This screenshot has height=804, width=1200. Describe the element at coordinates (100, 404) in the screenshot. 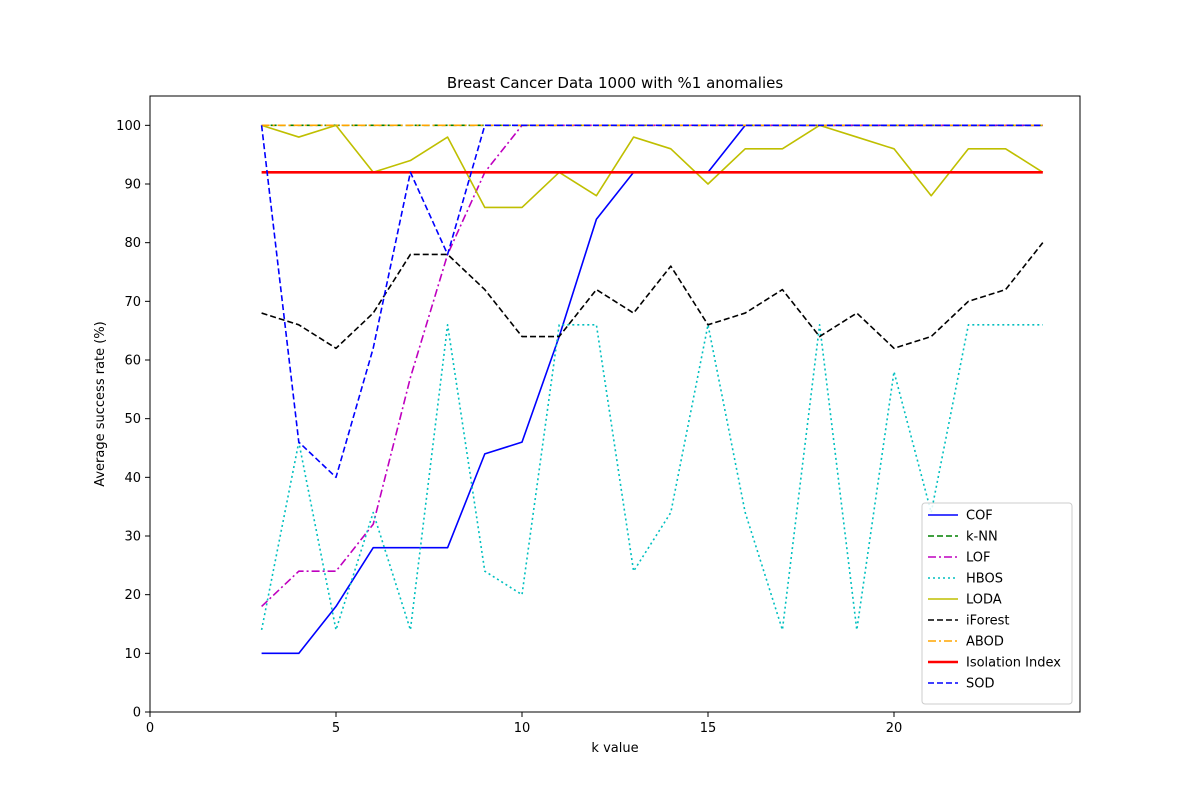

I see `y-axis-label: Average success rate (%)` at that location.